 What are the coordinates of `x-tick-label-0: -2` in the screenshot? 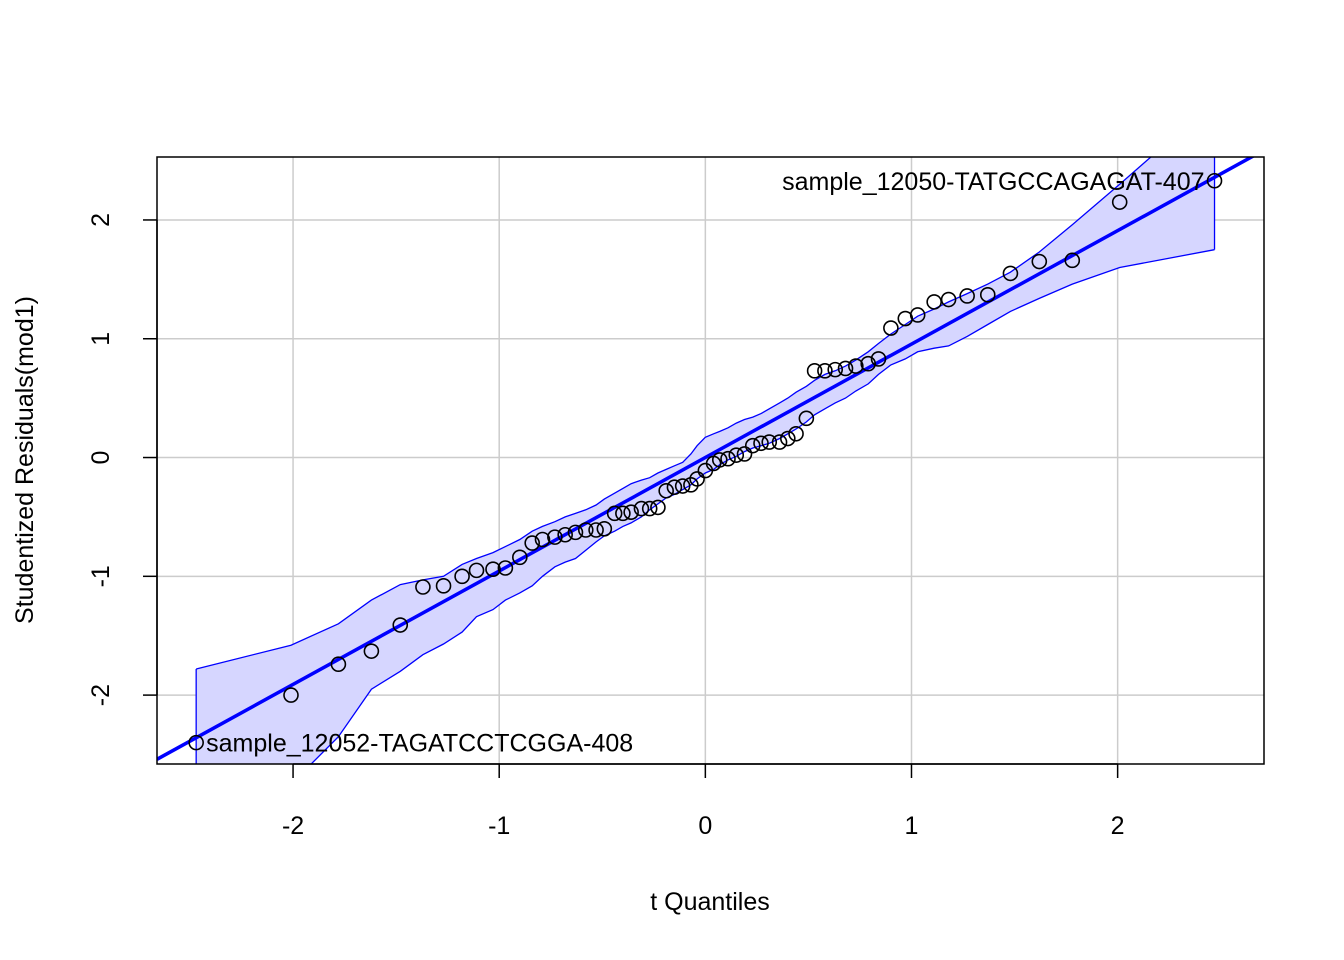 It's located at (293, 826).